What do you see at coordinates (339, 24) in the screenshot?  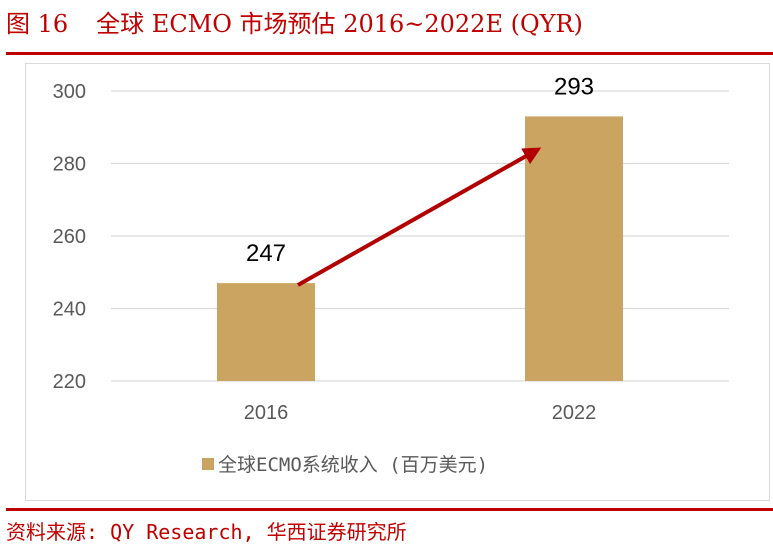 I see `figure-title-text: 全球 ECMO 市场预估 2016~2022E (QYR)` at bounding box center [339, 24].